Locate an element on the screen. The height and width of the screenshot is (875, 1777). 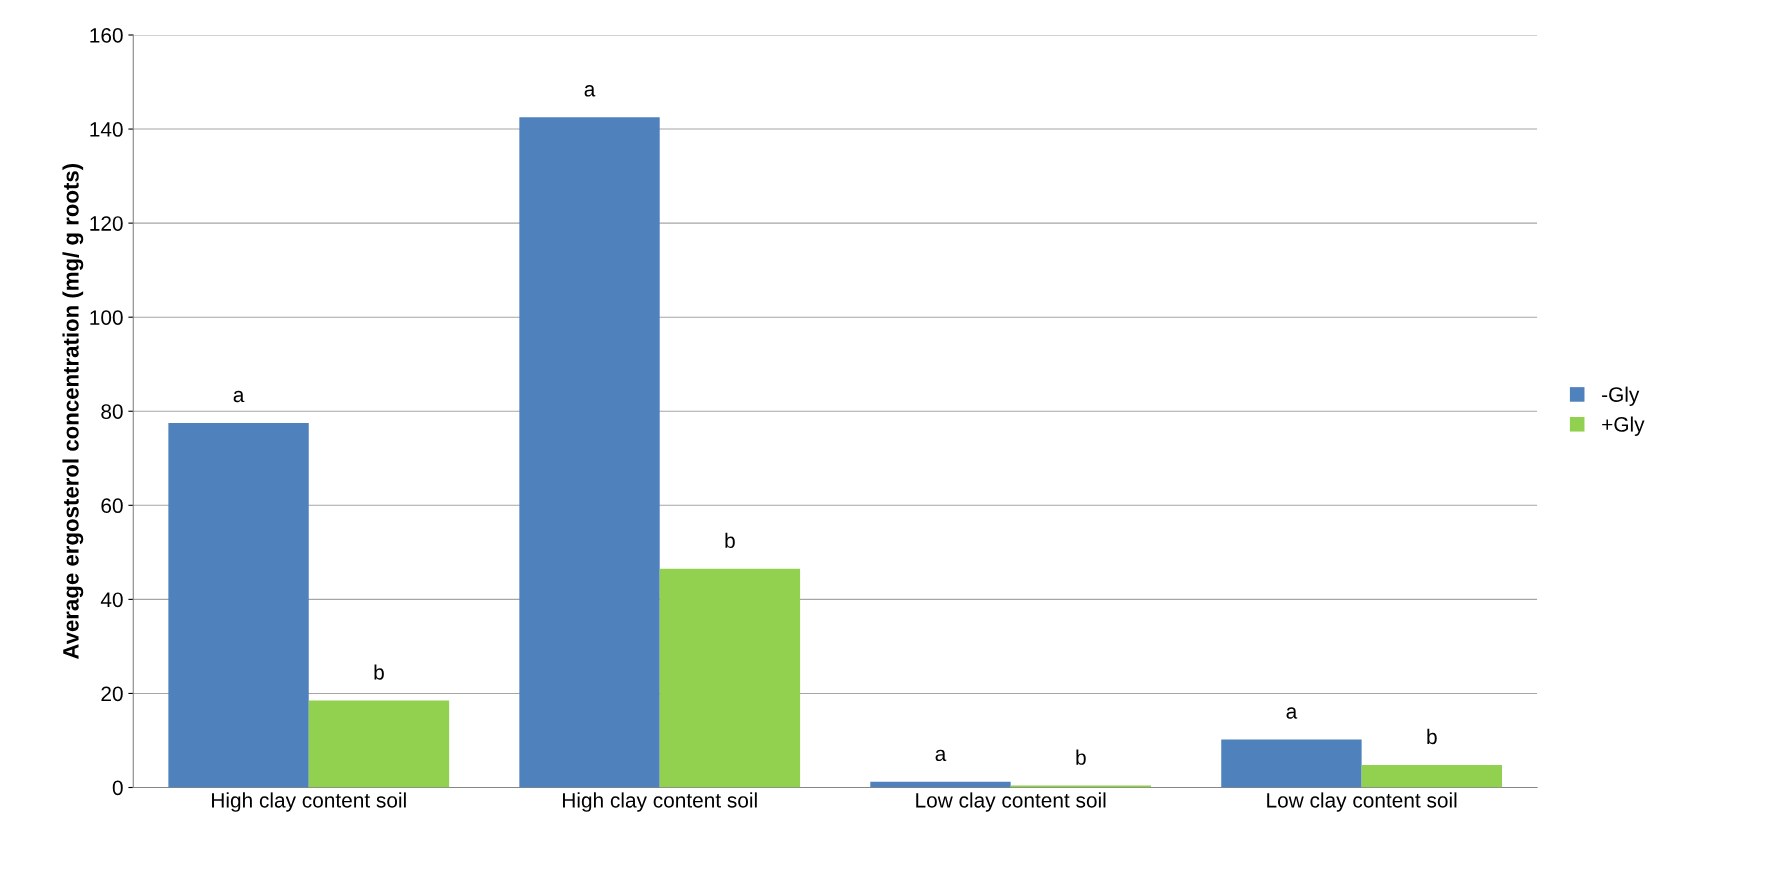
y-tick-label: 0 is located at coordinates (117, 788).